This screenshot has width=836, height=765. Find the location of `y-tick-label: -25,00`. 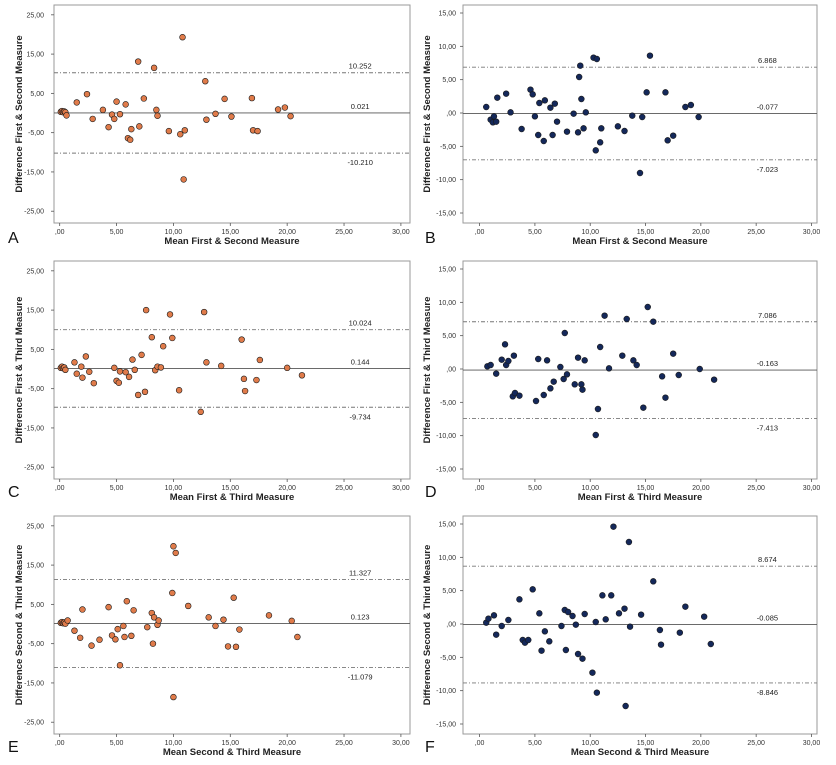

y-tick-label: -25,00 is located at coordinates (34, 723).